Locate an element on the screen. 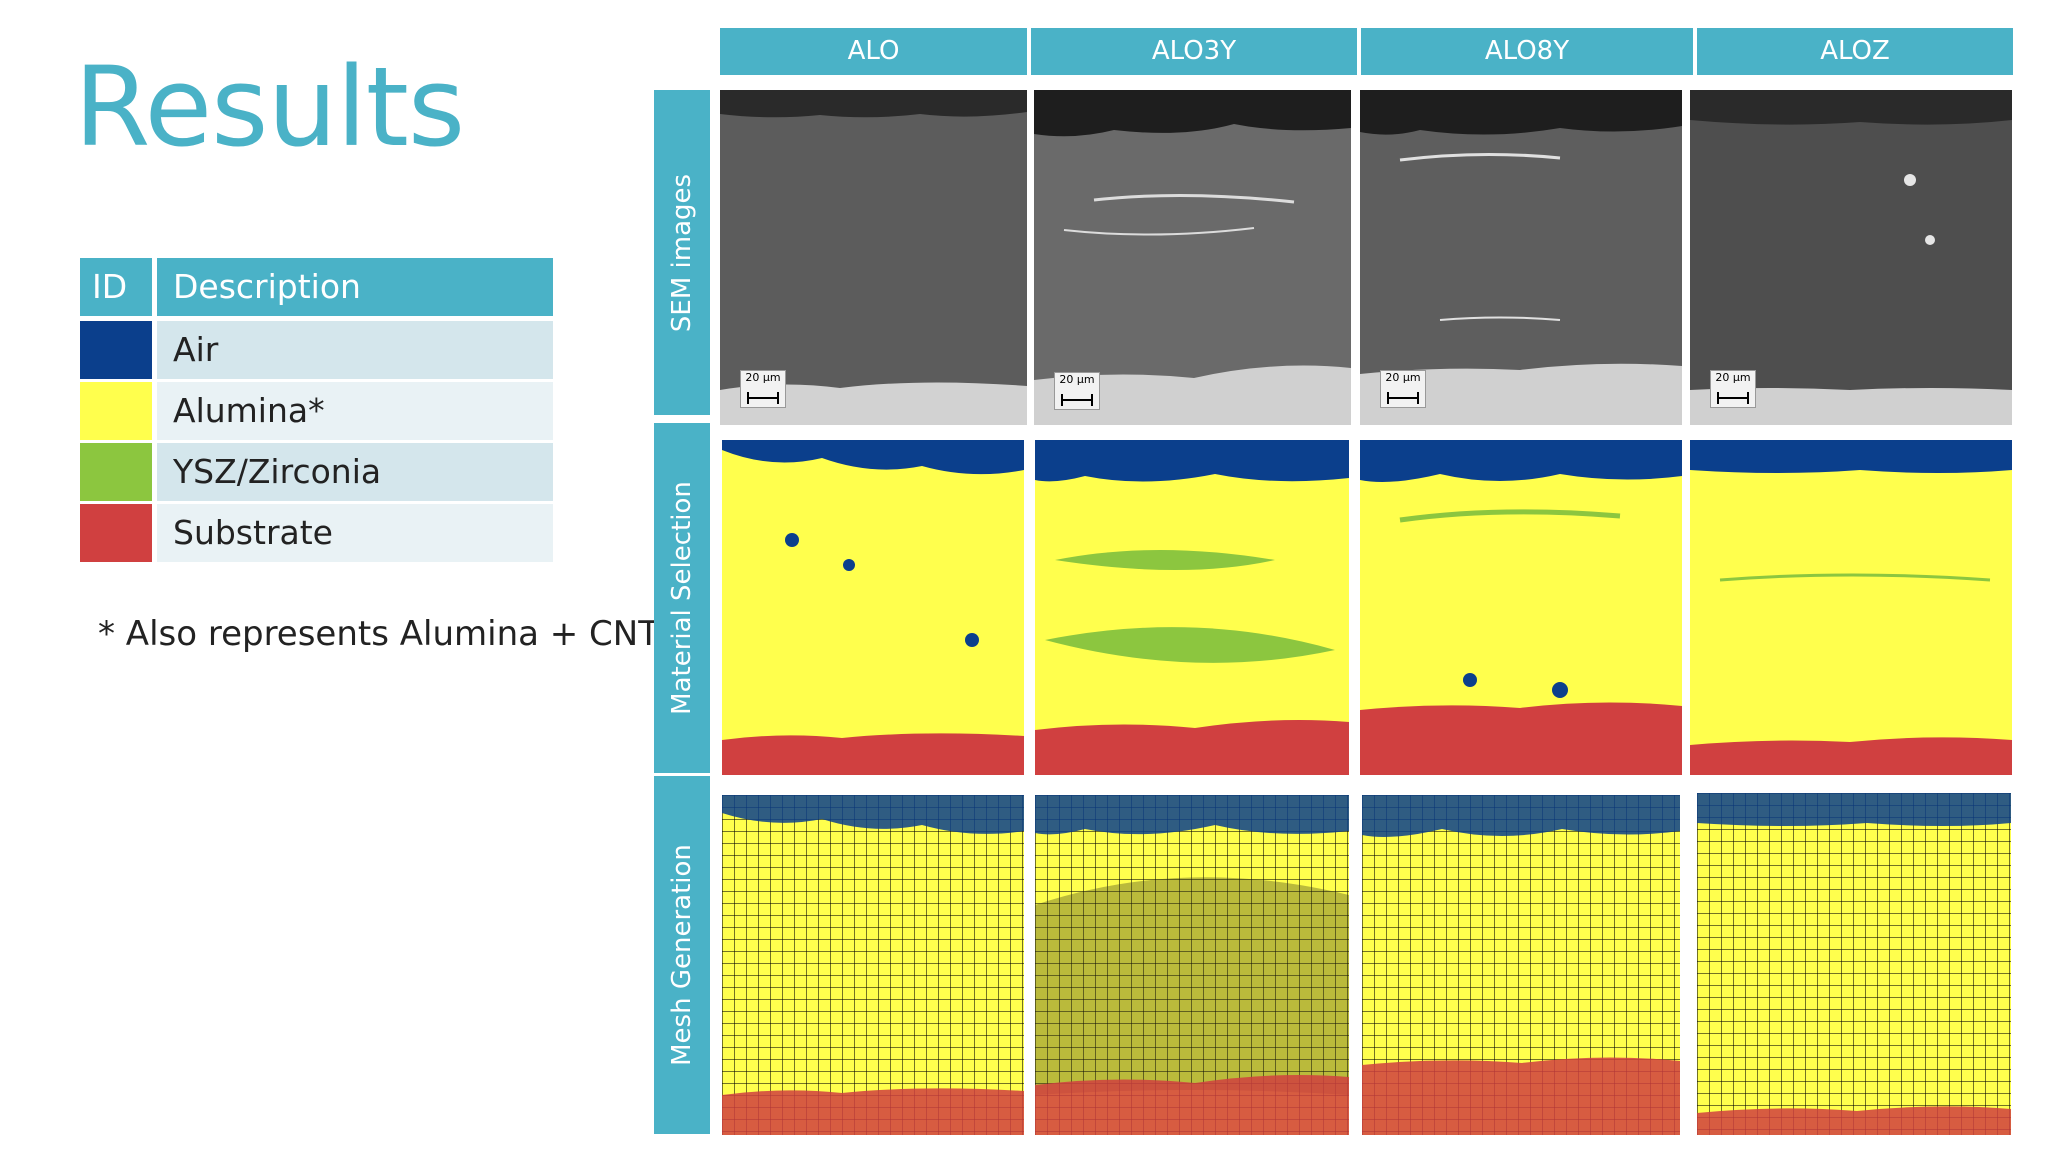  footnote: * Also represents Alumina + CNT is located at coordinates (378, 634).